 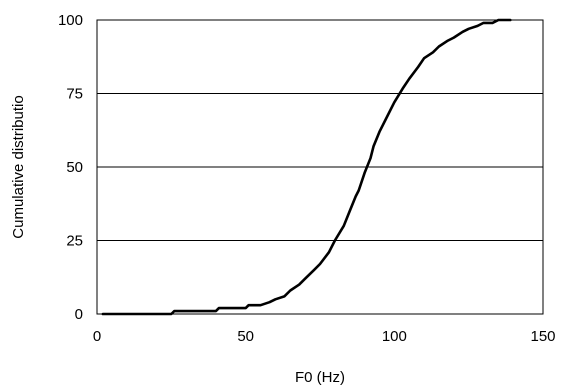 I want to click on x-tick-label: 100, so click(x=394, y=336).